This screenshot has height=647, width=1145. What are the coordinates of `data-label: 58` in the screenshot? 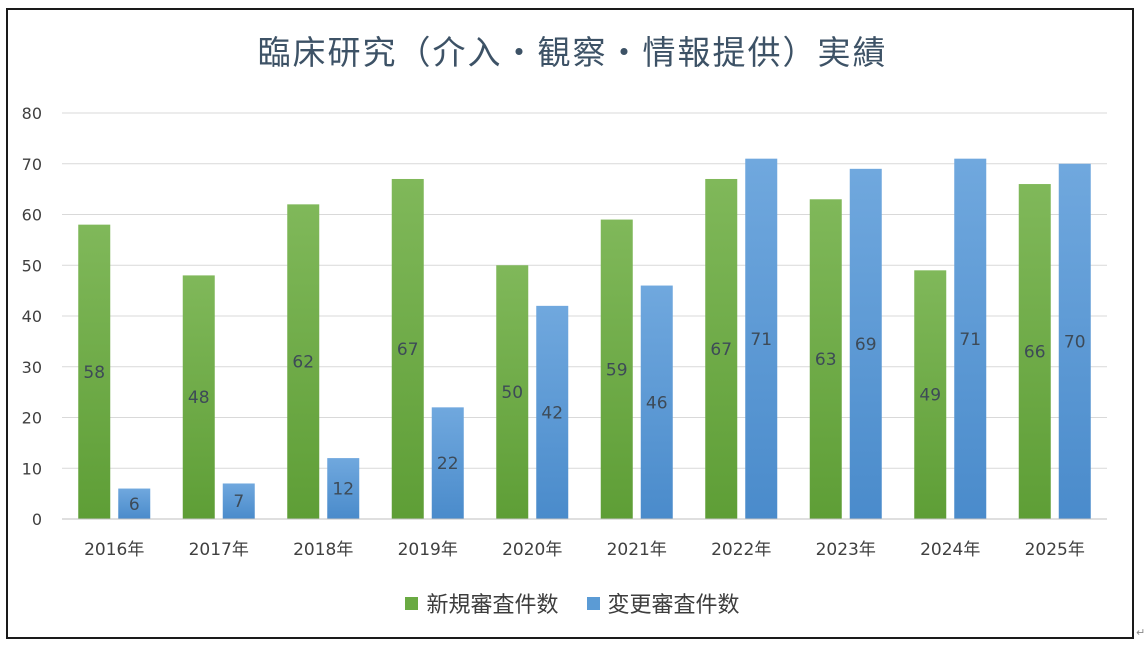 It's located at (94, 373).